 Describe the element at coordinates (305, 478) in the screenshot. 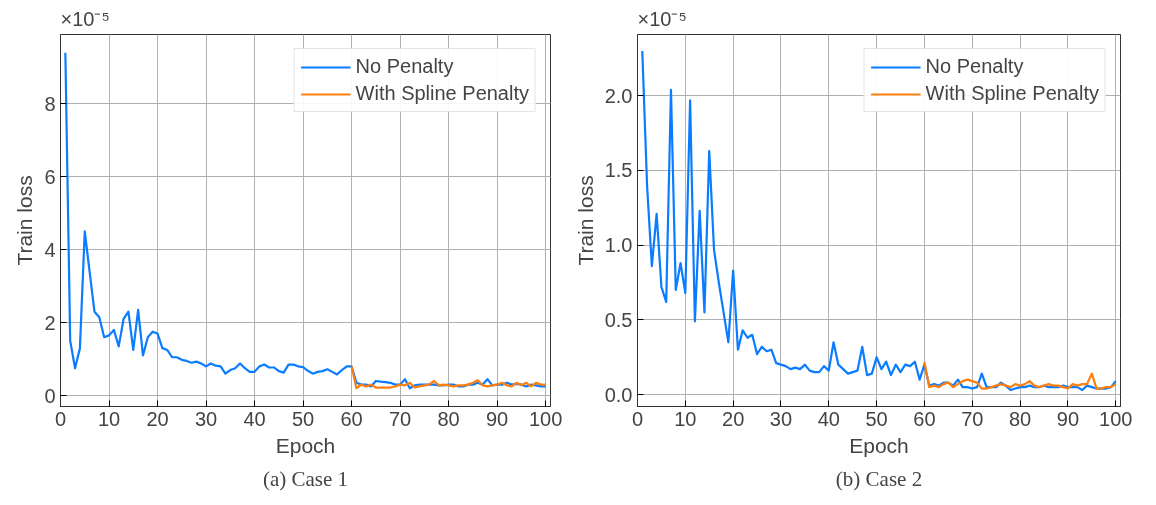

I see `text: (a) Case 1` at that location.